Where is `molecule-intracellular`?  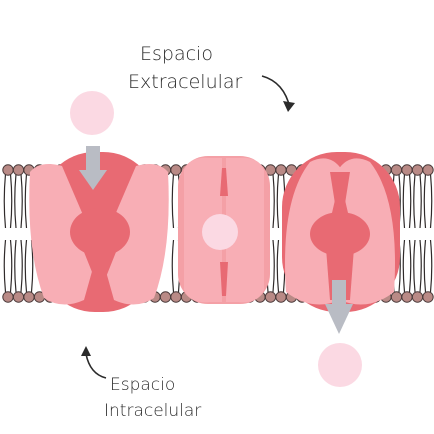
molecule-intracellular is located at coordinates (340, 365).